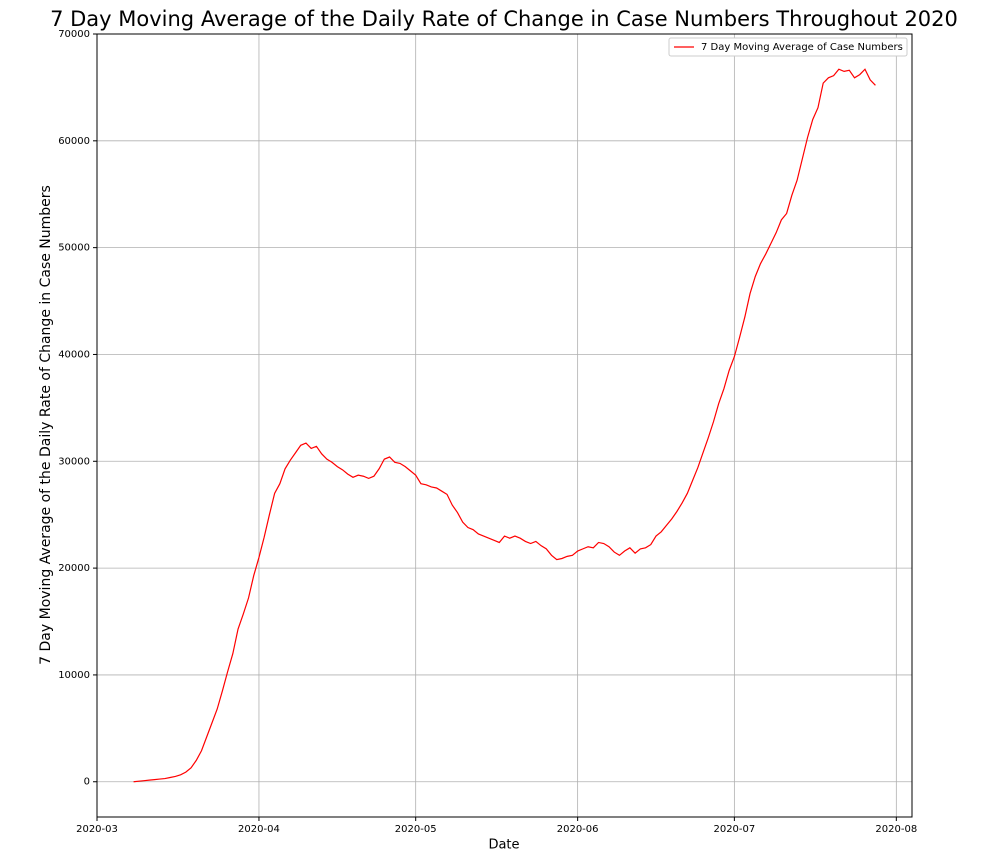 The height and width of the screenshot is (864, 1008). What do you see at coordinates (87, 782) in the screenshot?
I see `y-tick-label: 0` at bounding box center [87, 782].